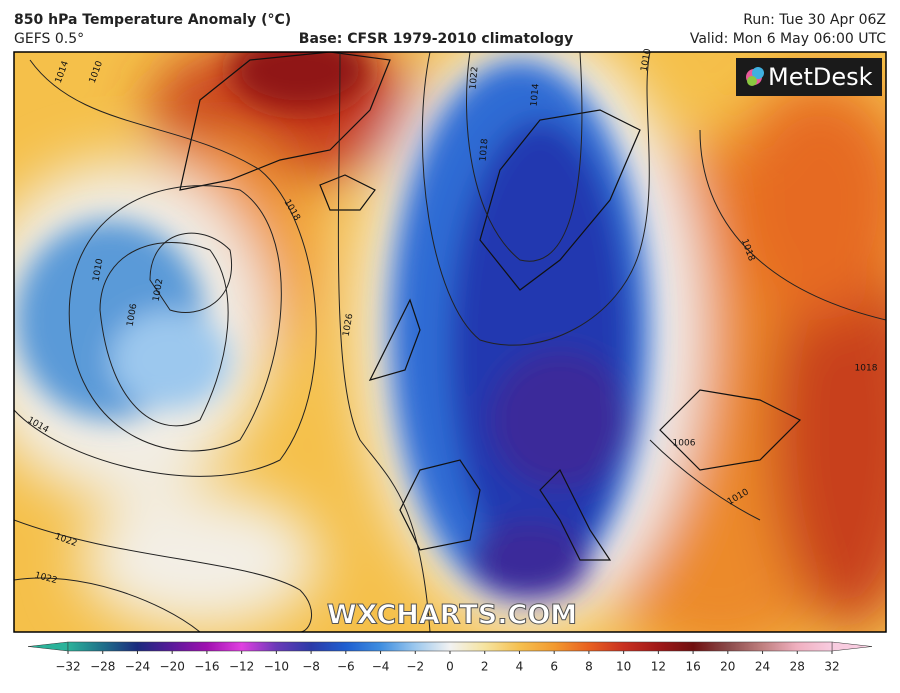 The image size is (900, 693). Describe the element at coordinates (349, 325) in the screenshot. I see `contour-label: 1026` at that location.